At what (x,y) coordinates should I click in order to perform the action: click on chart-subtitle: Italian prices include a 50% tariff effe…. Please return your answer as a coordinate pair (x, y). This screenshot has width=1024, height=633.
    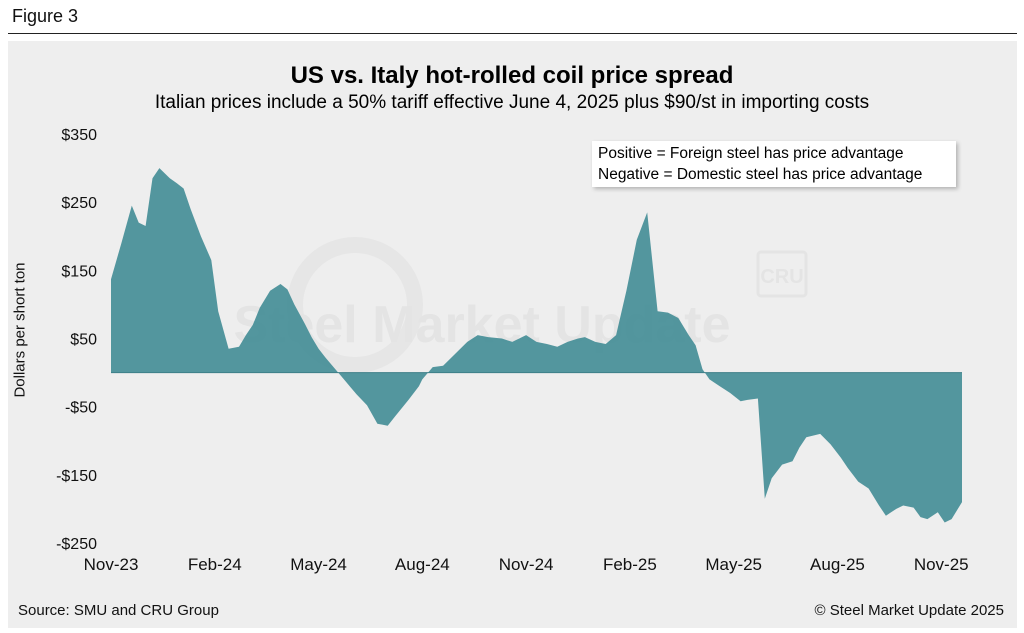
    Looking at the image, I should click on (512, 102).